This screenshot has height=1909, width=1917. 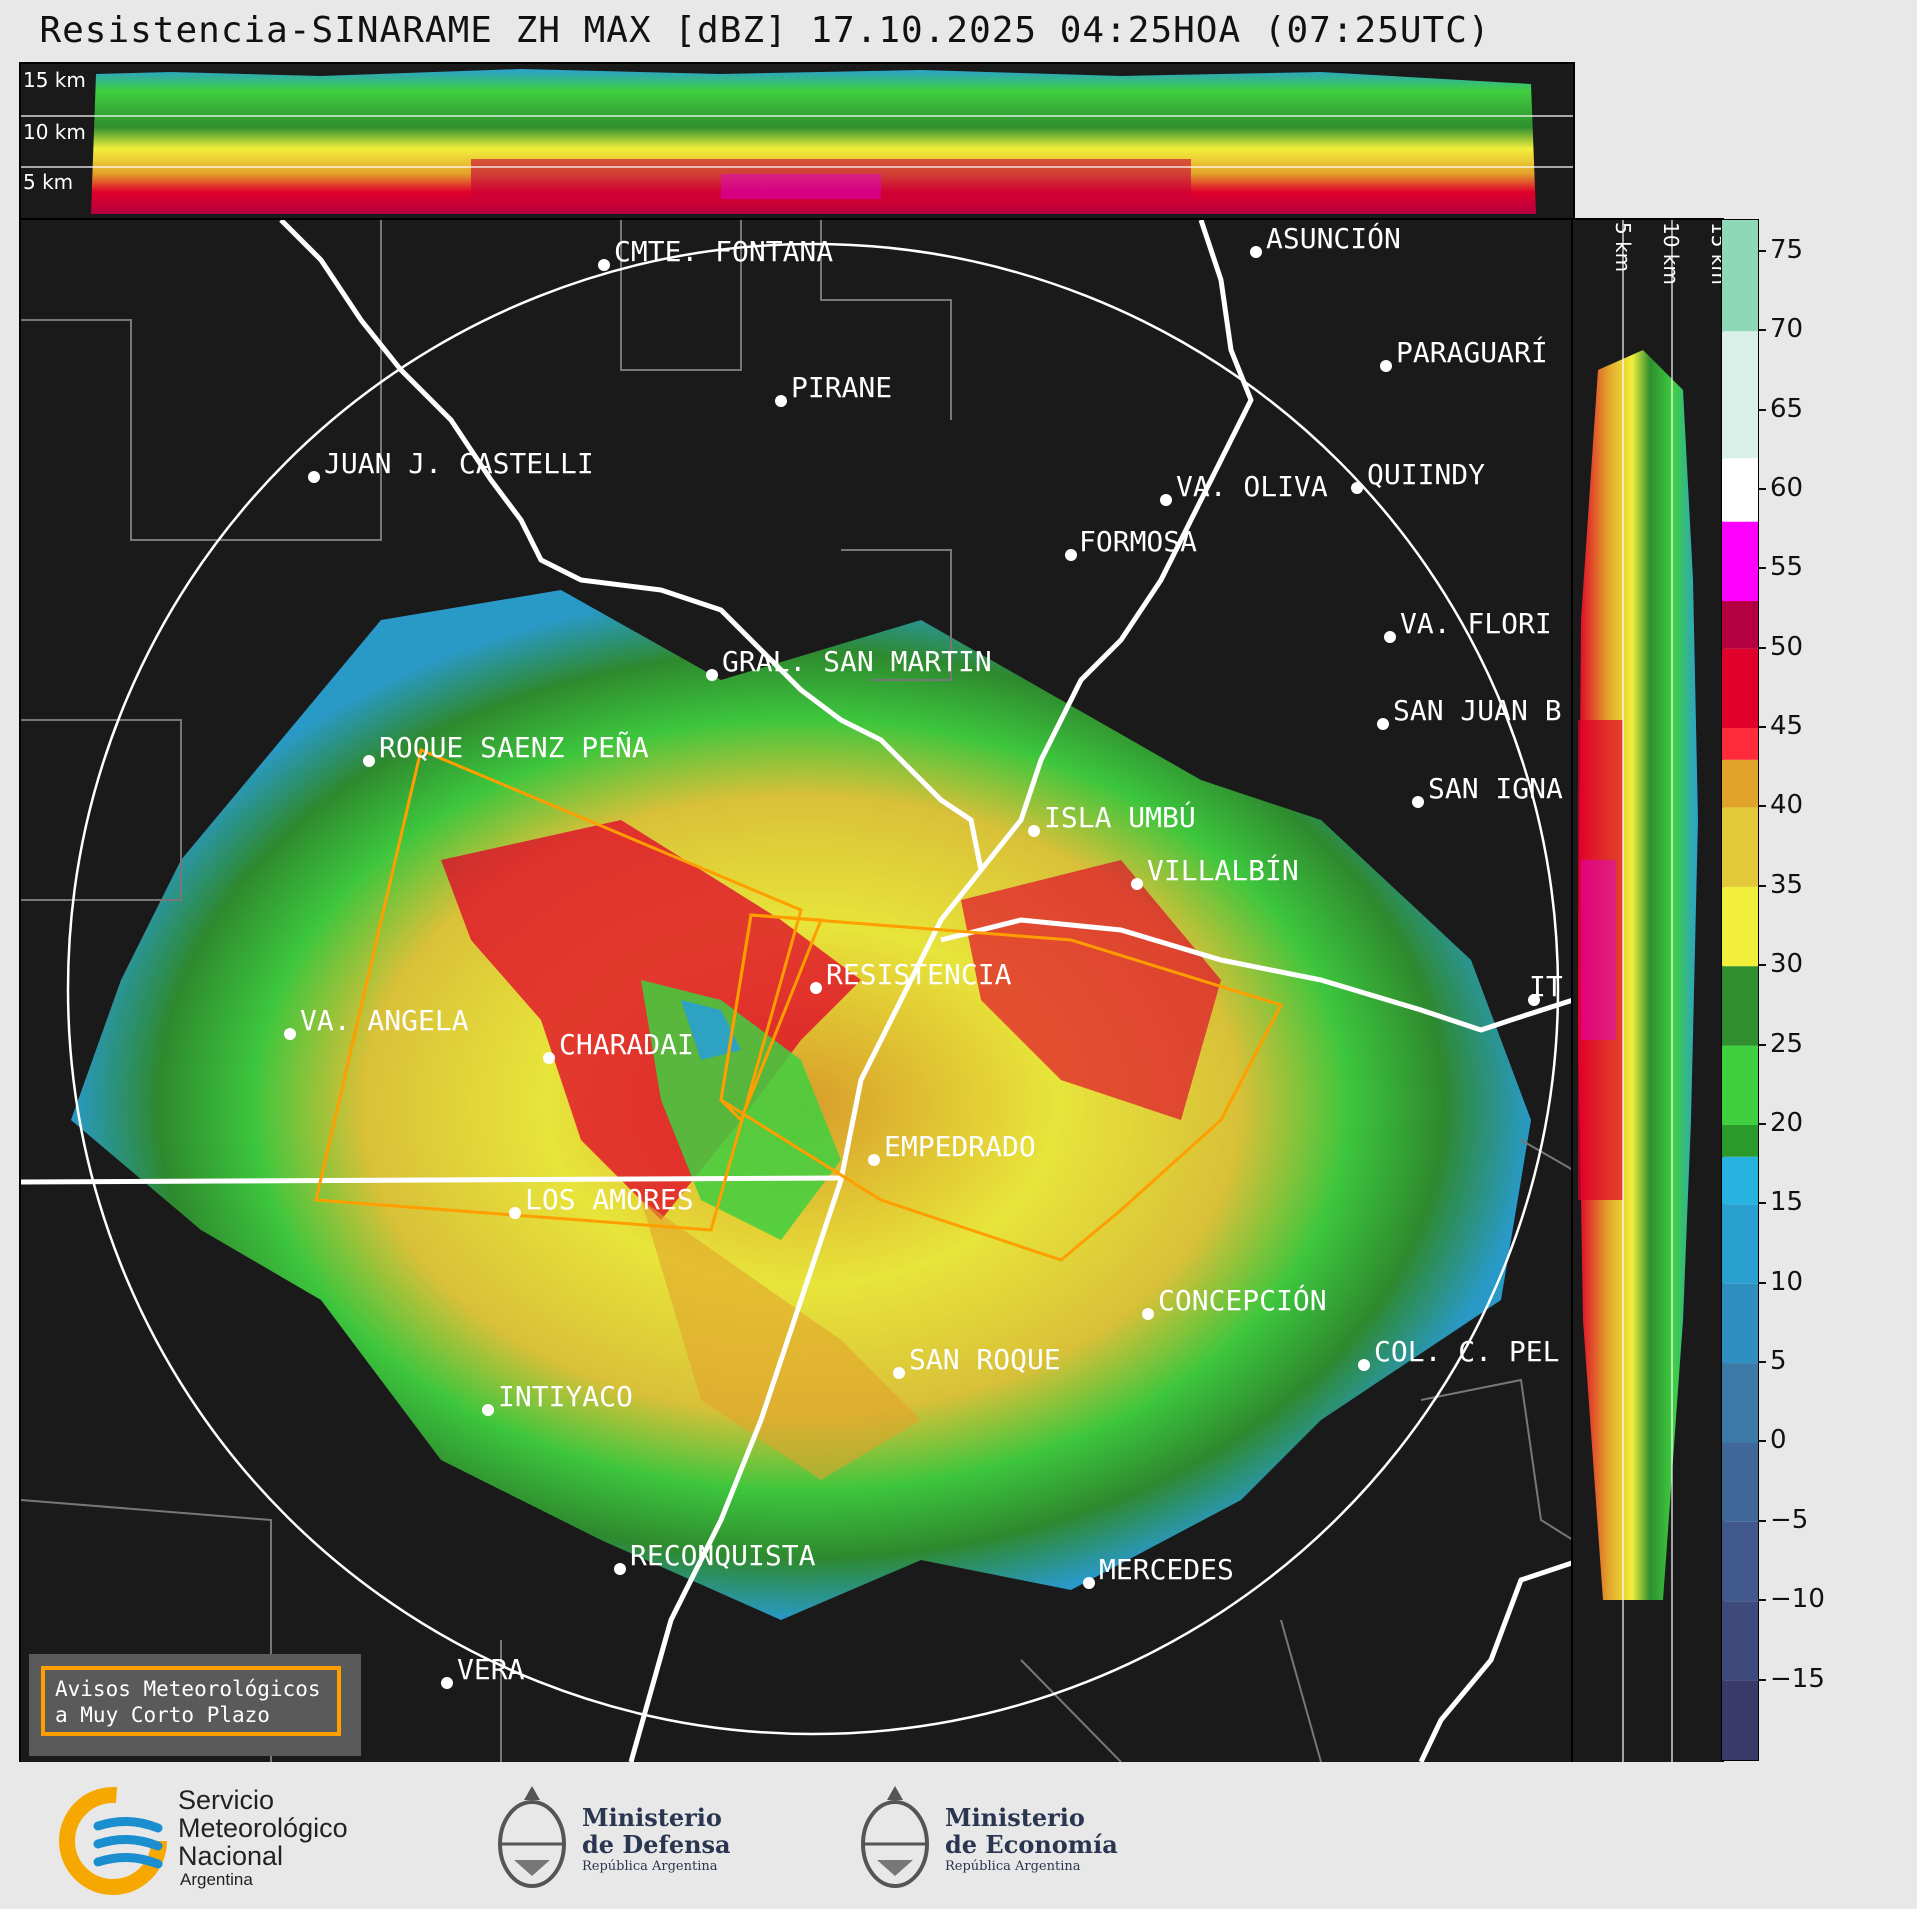 I want to click on top-cross-section-echo, so click(x=797, y=141).